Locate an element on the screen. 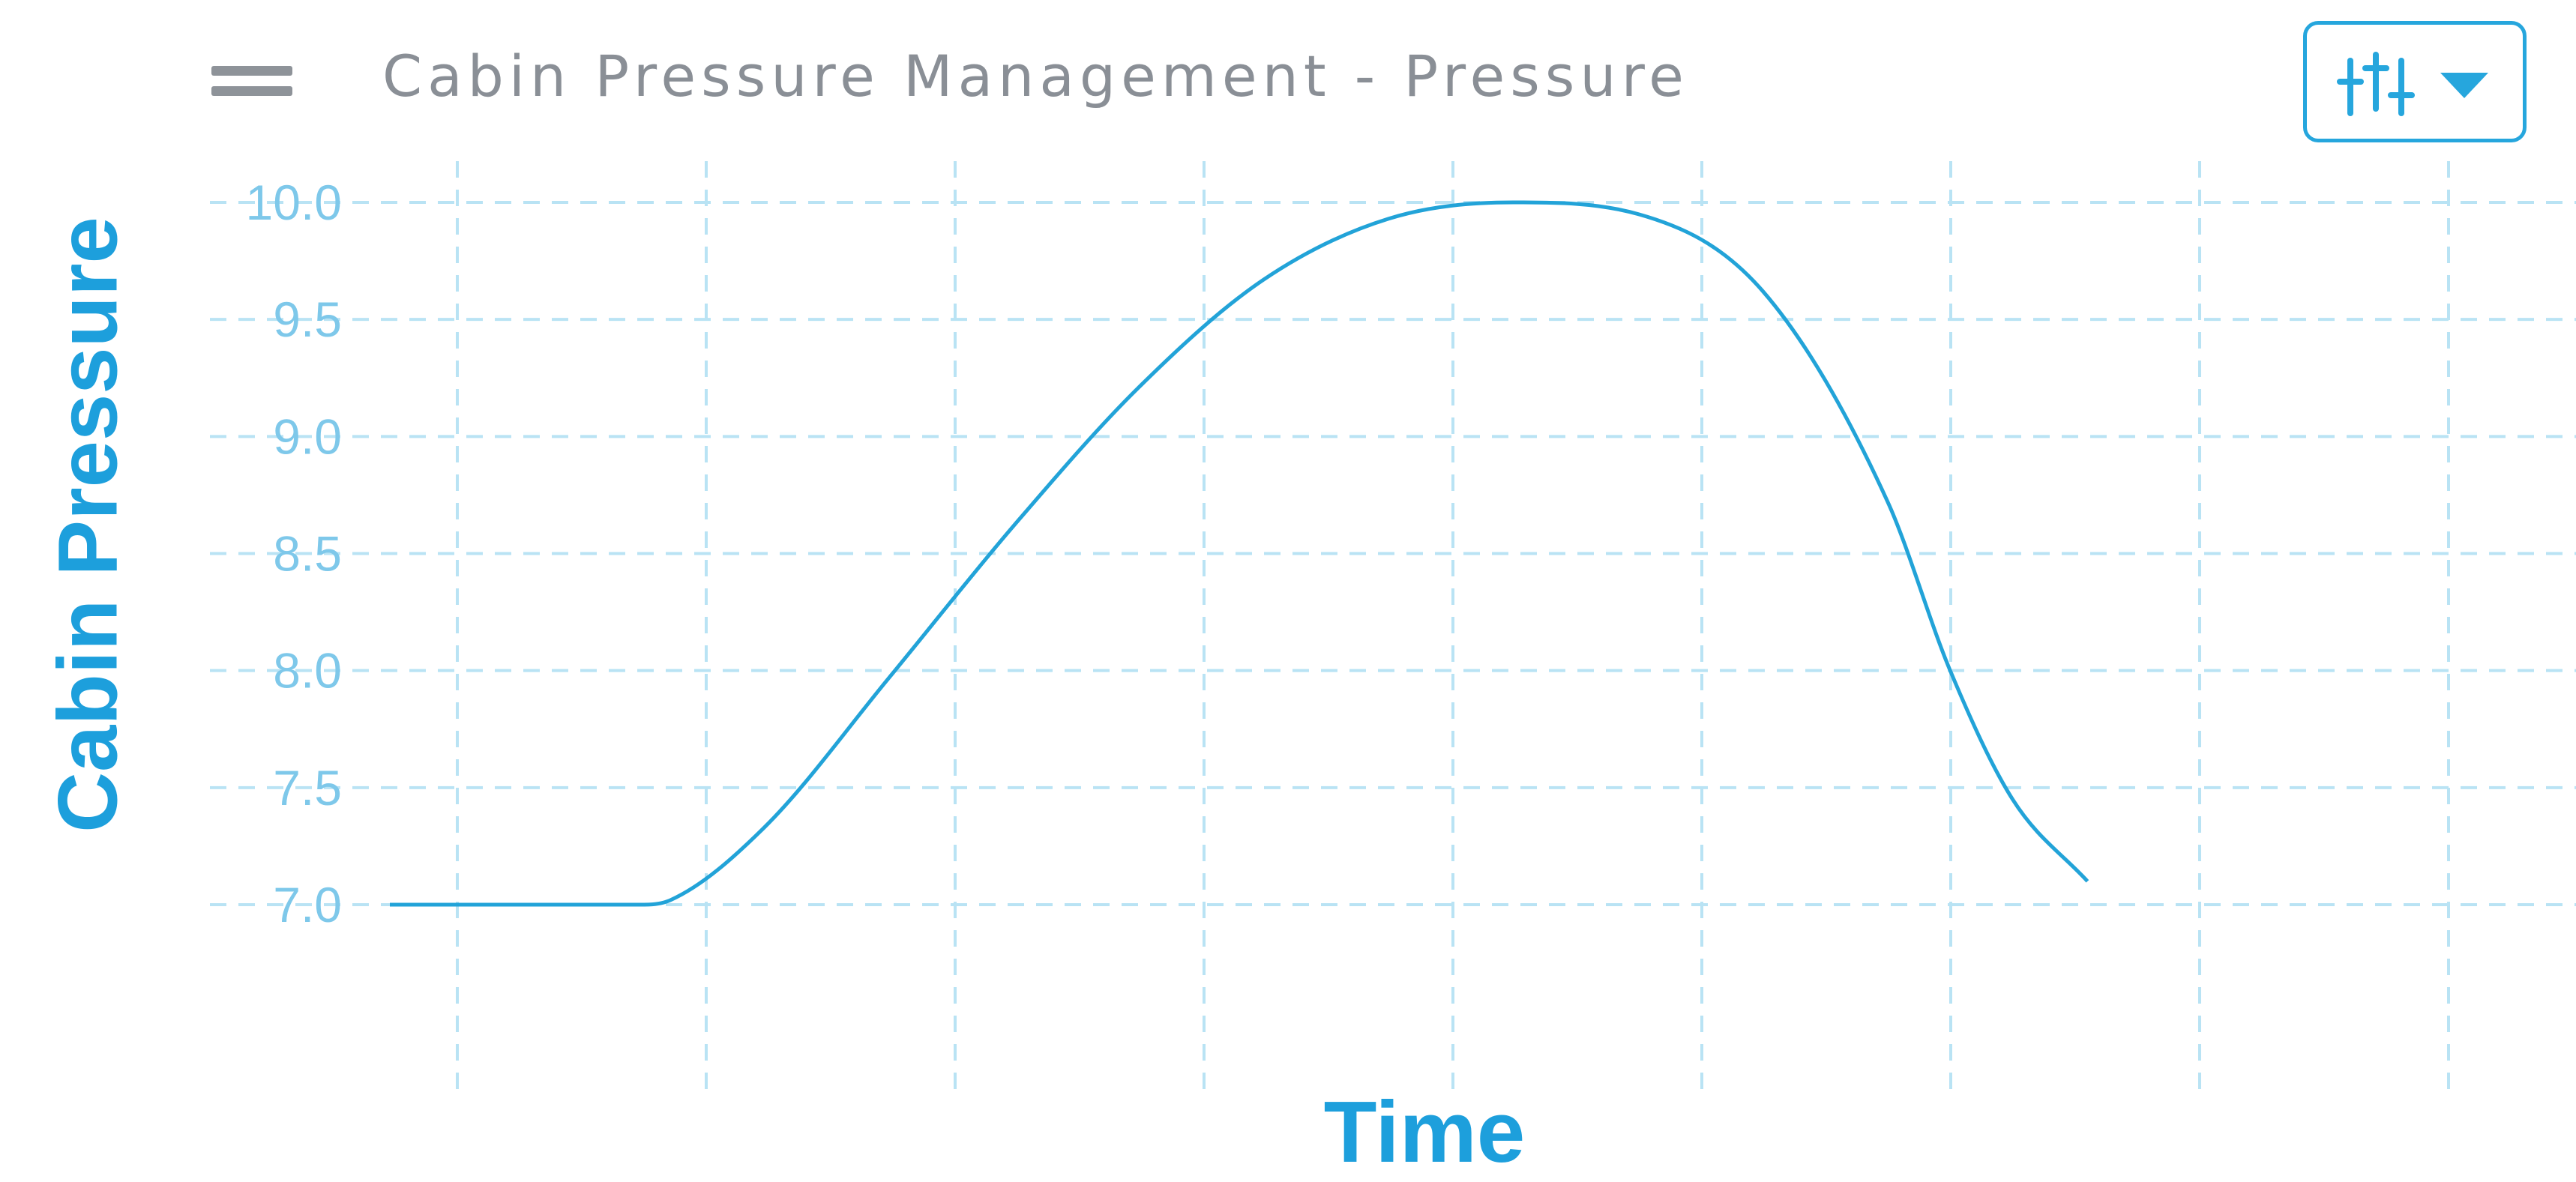 This screenshot has width=2576, height=1182. panel-header: Cabin Pressure Management - Pressure is located at coordinates (1288, 75).